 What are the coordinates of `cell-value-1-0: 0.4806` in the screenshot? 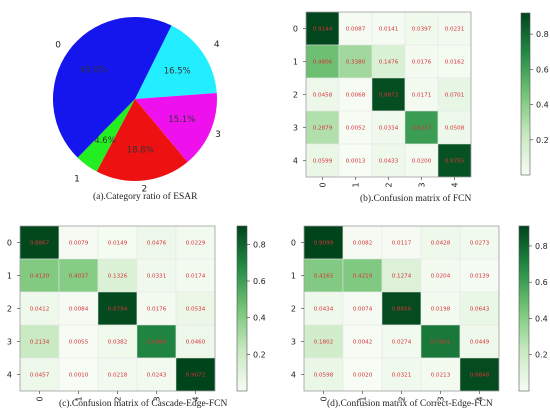 It's located at (323, 63).